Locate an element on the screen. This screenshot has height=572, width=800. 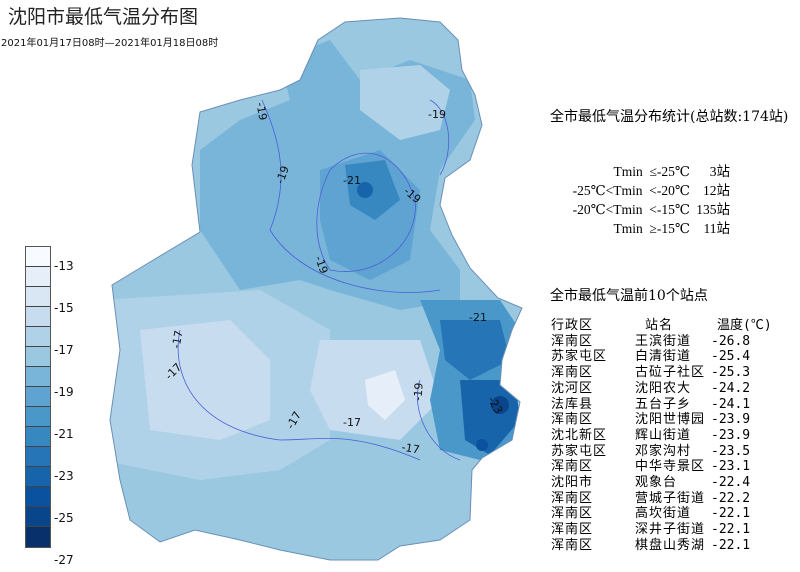
legend-label: -17 is located at coordinates (64, 350).